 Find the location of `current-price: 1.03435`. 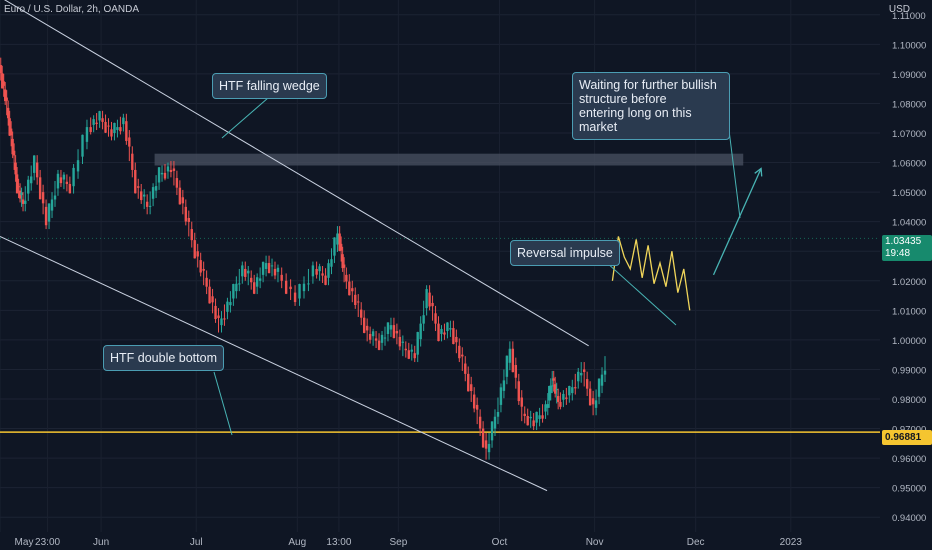

current-price: 1.03435 is located at coordinates (903, 241).